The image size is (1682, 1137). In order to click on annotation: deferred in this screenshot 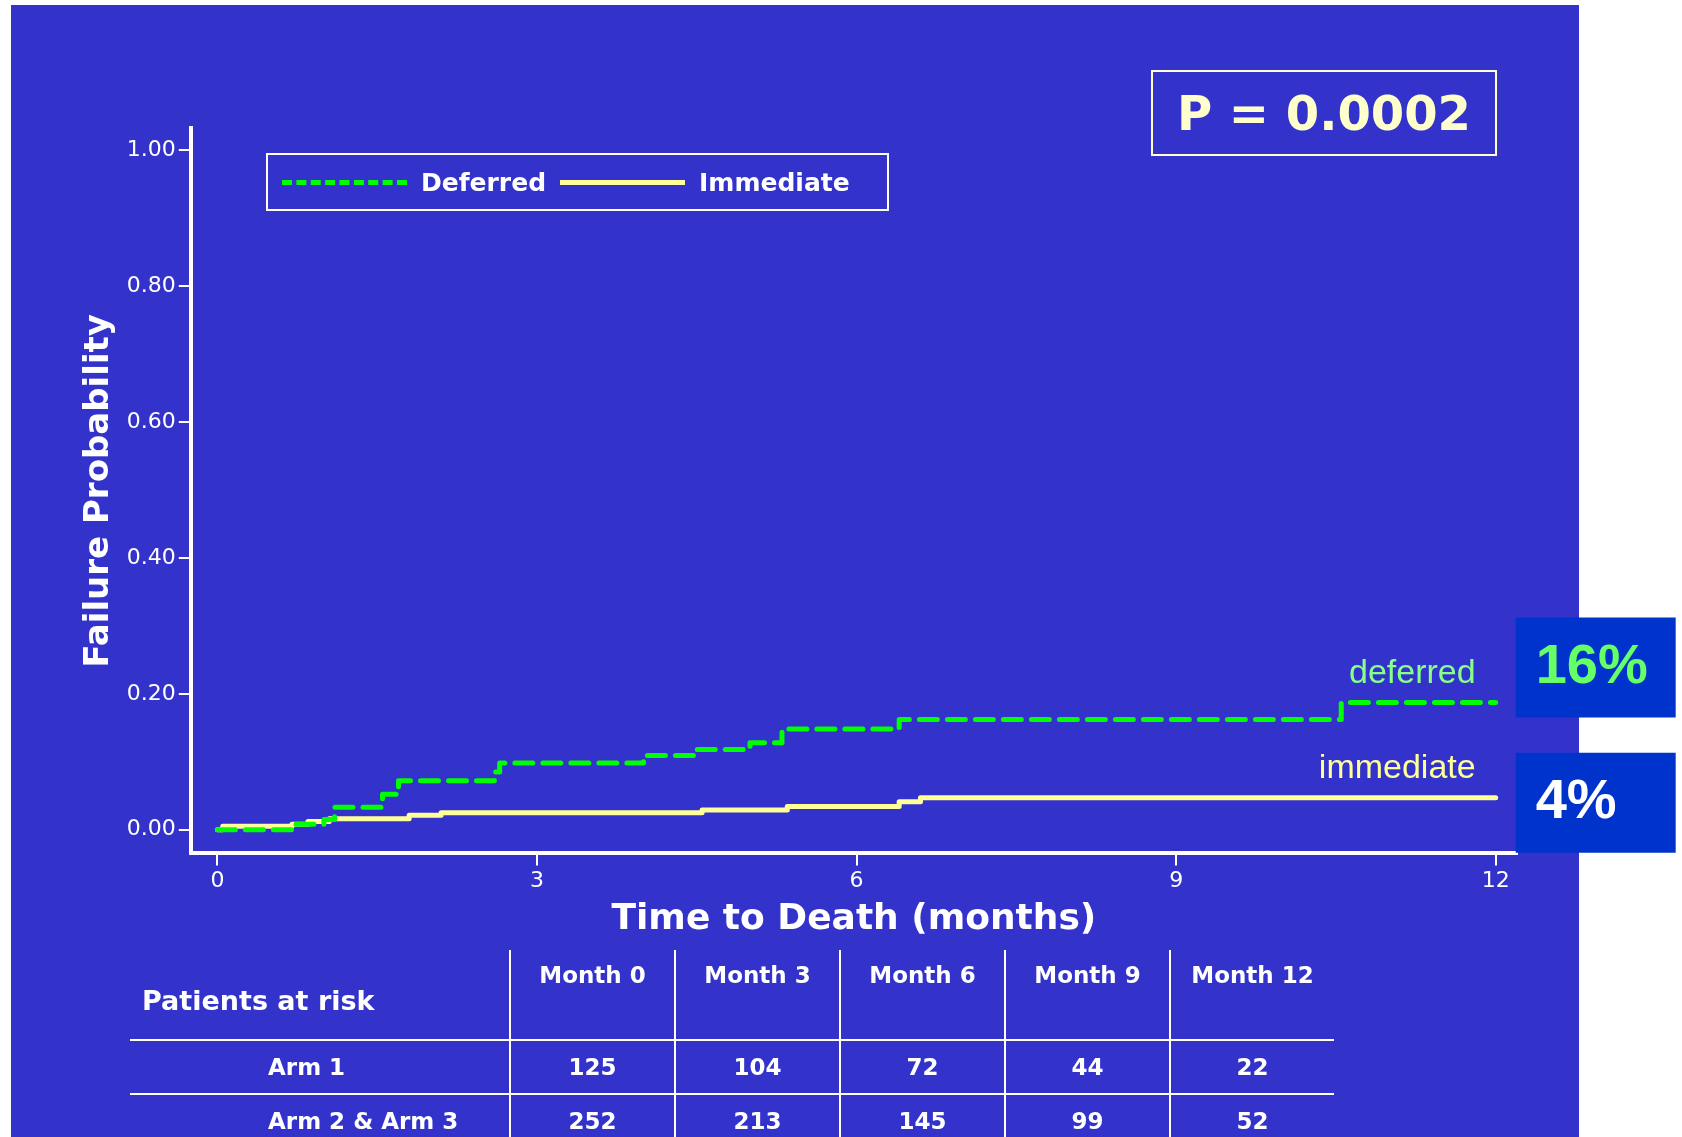, I will do `click(1412, 670)`.